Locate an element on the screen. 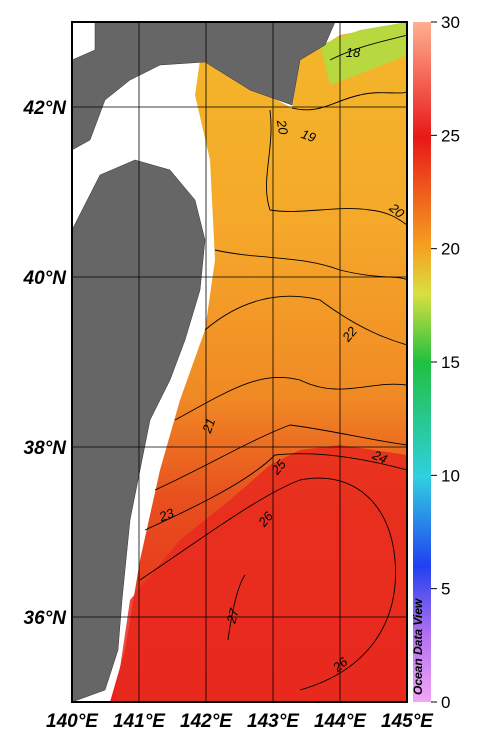 The height and width of the screenshot is (754, 480). contour-label: 21 is located at coordinates (208, 426).